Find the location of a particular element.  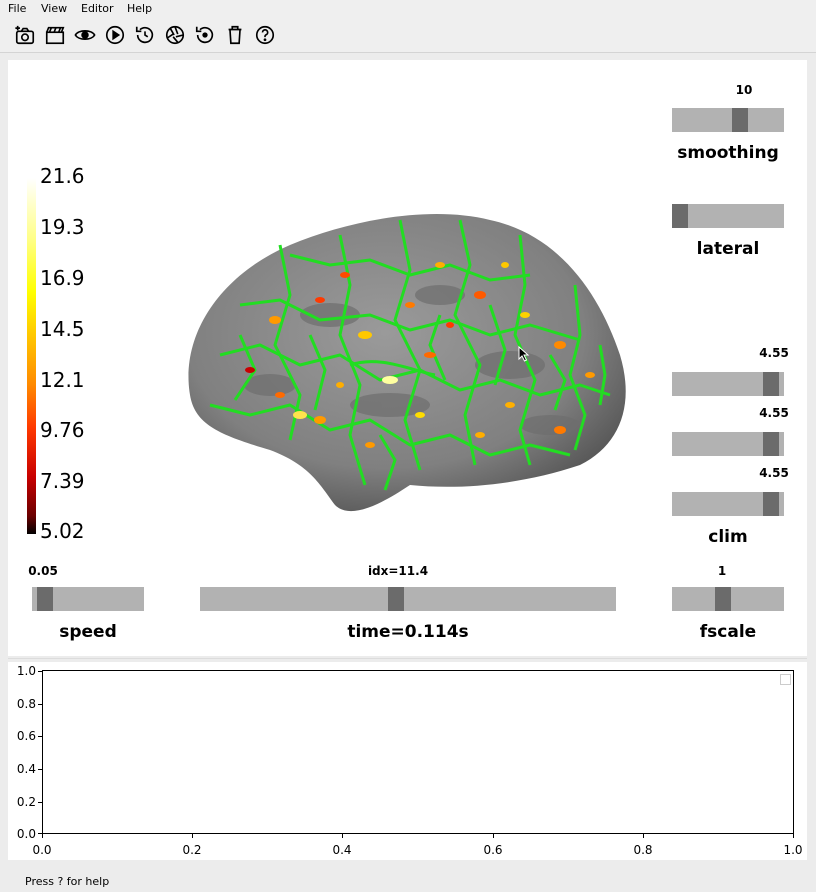

clim-max-slider-knob is located at coordinates (771, 504).